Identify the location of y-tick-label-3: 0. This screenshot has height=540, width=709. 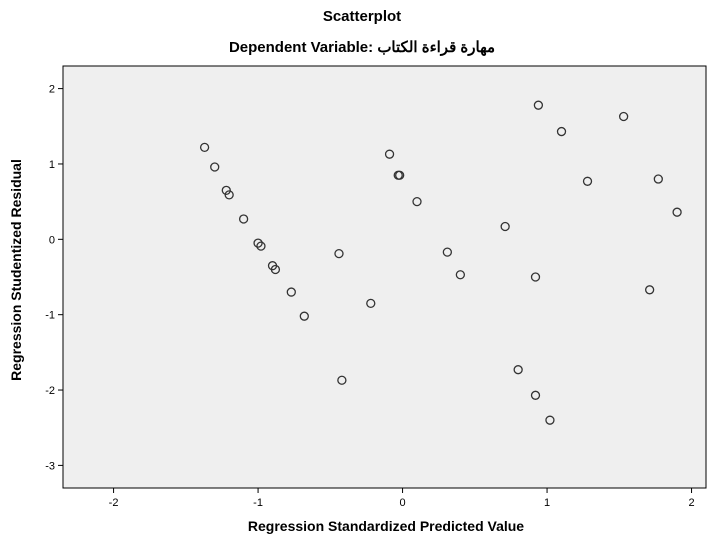
(52, 240).